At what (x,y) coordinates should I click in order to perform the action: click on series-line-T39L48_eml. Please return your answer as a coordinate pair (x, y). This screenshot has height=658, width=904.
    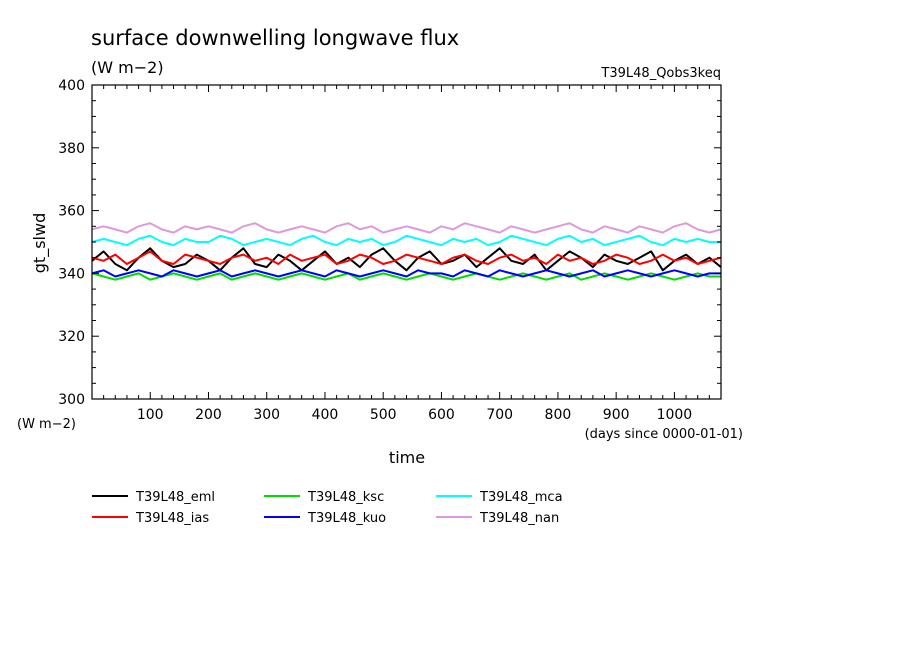
    Looking at the image, I should click on (406, 259).